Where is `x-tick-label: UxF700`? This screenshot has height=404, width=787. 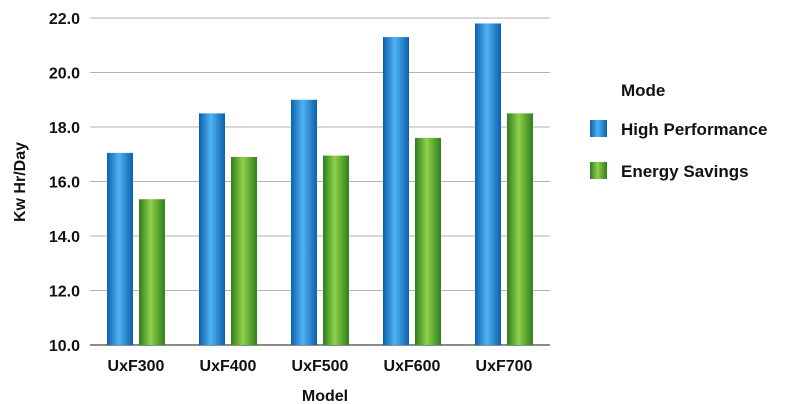
x-tick-label: UxF700 is located at coordinates (504, 366).